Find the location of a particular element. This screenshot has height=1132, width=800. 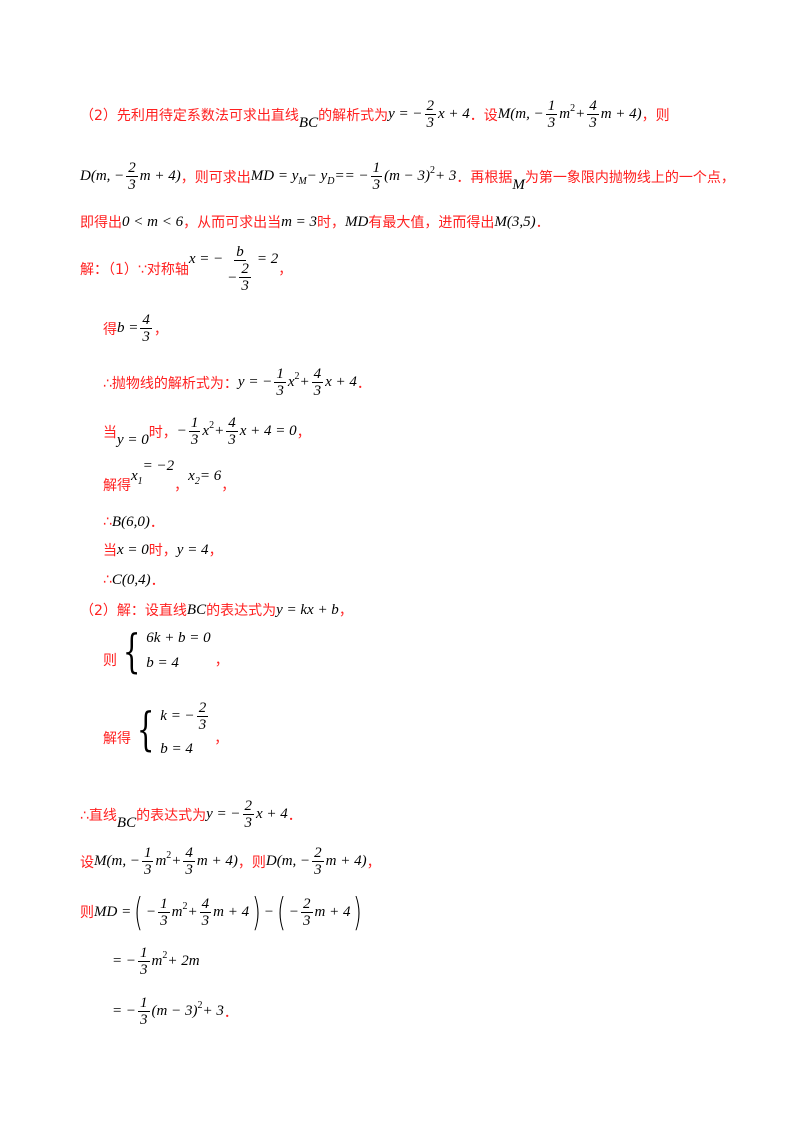

solution-2-md-step3: = −1 3 (m − 3) 2 + 3 ． is located at coordinates (175, 1011).